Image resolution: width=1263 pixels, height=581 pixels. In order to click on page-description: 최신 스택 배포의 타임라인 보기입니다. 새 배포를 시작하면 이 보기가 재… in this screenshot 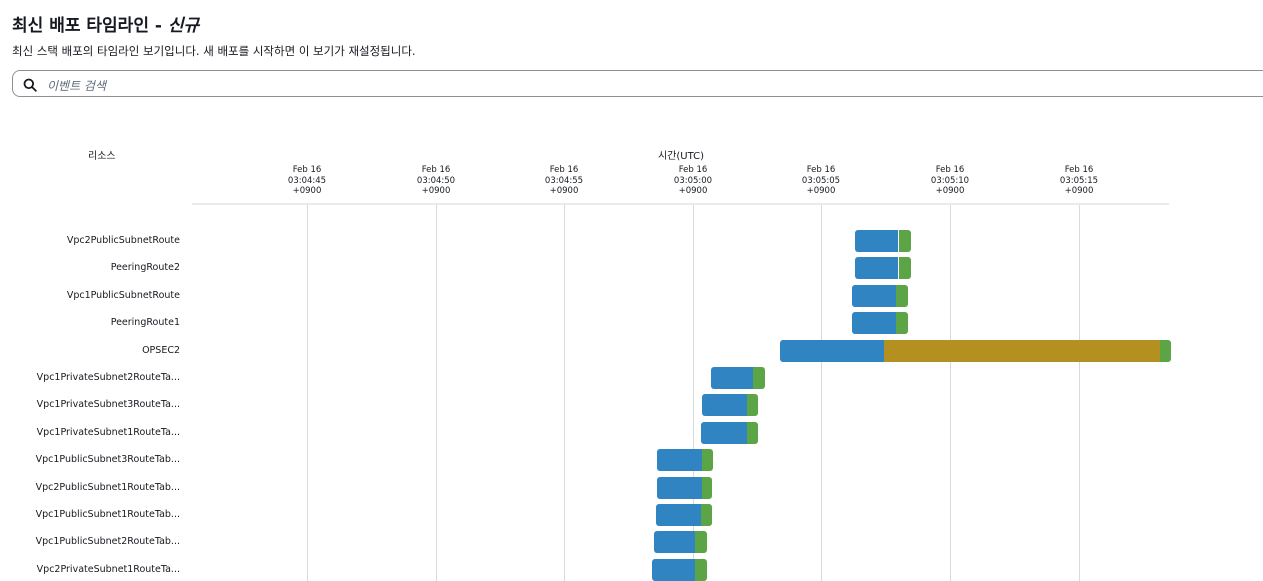, I will do `click(214, 51)`.